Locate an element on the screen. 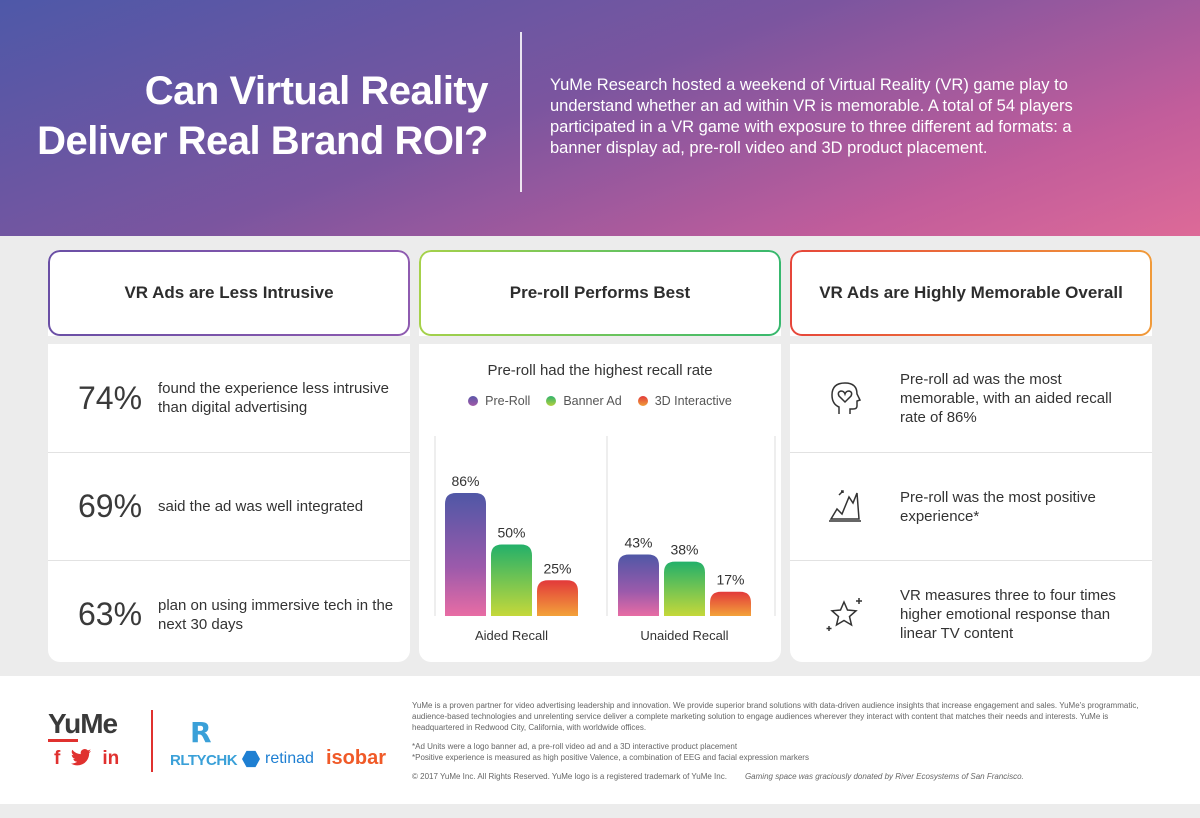  chart-title: Pre-roll had the highest recall rate is located at coordinates (600, 370).